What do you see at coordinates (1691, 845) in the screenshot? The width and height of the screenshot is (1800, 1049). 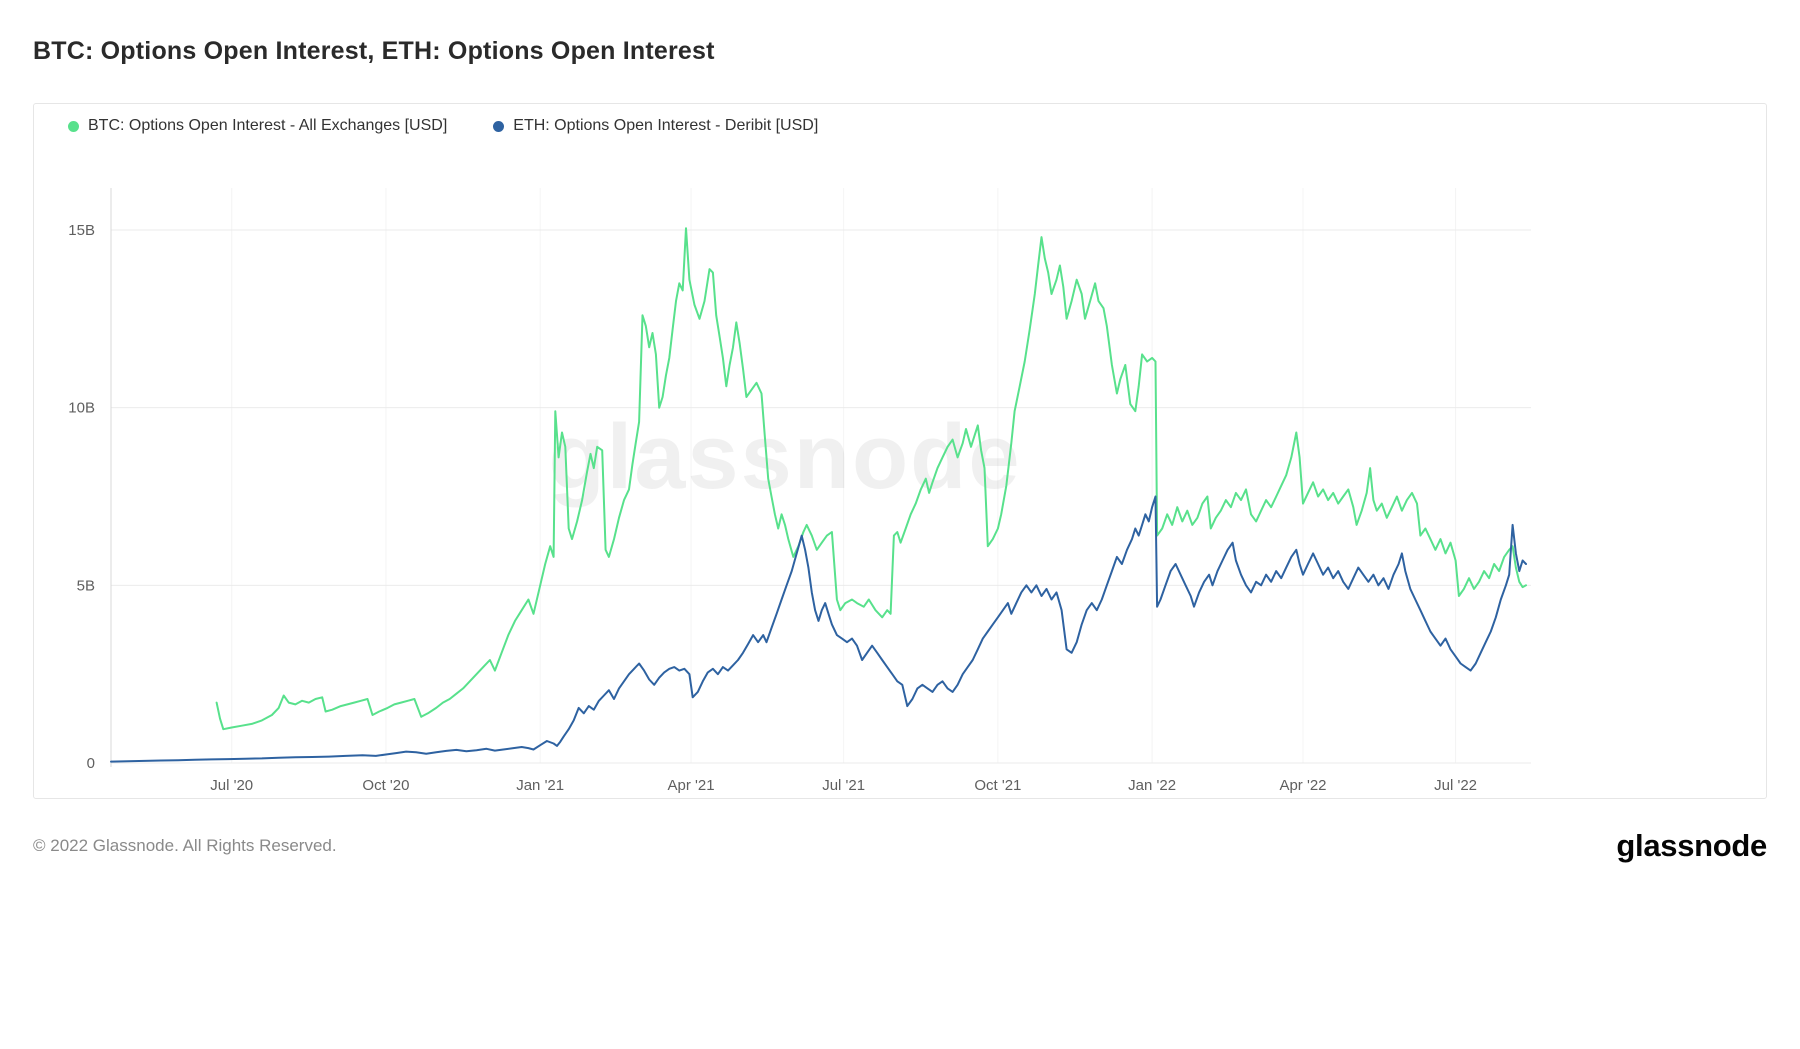 I see `glassnode-logo: glassnode` at bounding box center [1691, 845].